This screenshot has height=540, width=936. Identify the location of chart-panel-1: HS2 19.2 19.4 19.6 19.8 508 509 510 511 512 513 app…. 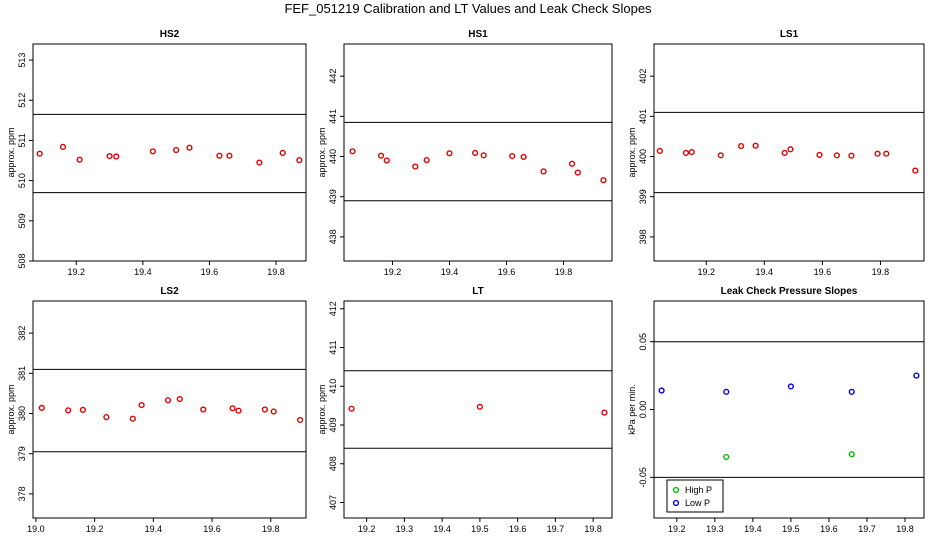
(156, 153).